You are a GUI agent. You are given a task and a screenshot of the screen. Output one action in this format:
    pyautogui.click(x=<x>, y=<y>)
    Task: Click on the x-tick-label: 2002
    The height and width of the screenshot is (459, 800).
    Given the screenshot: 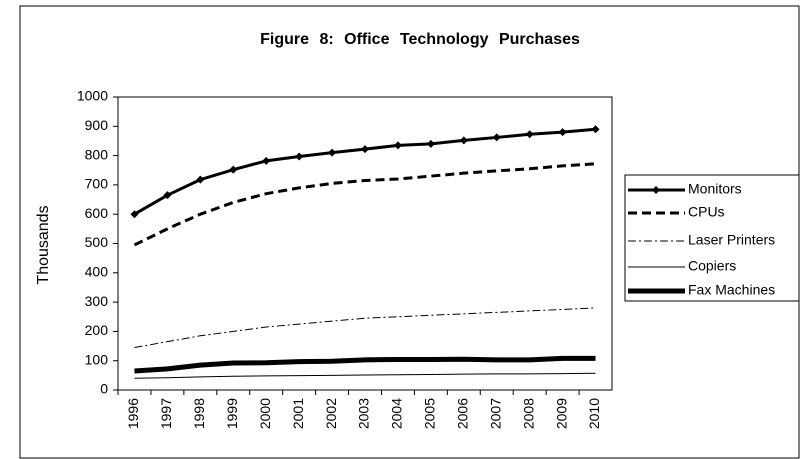 What is the action you would take?
    pyautogui.click(x=331, y=413)
    